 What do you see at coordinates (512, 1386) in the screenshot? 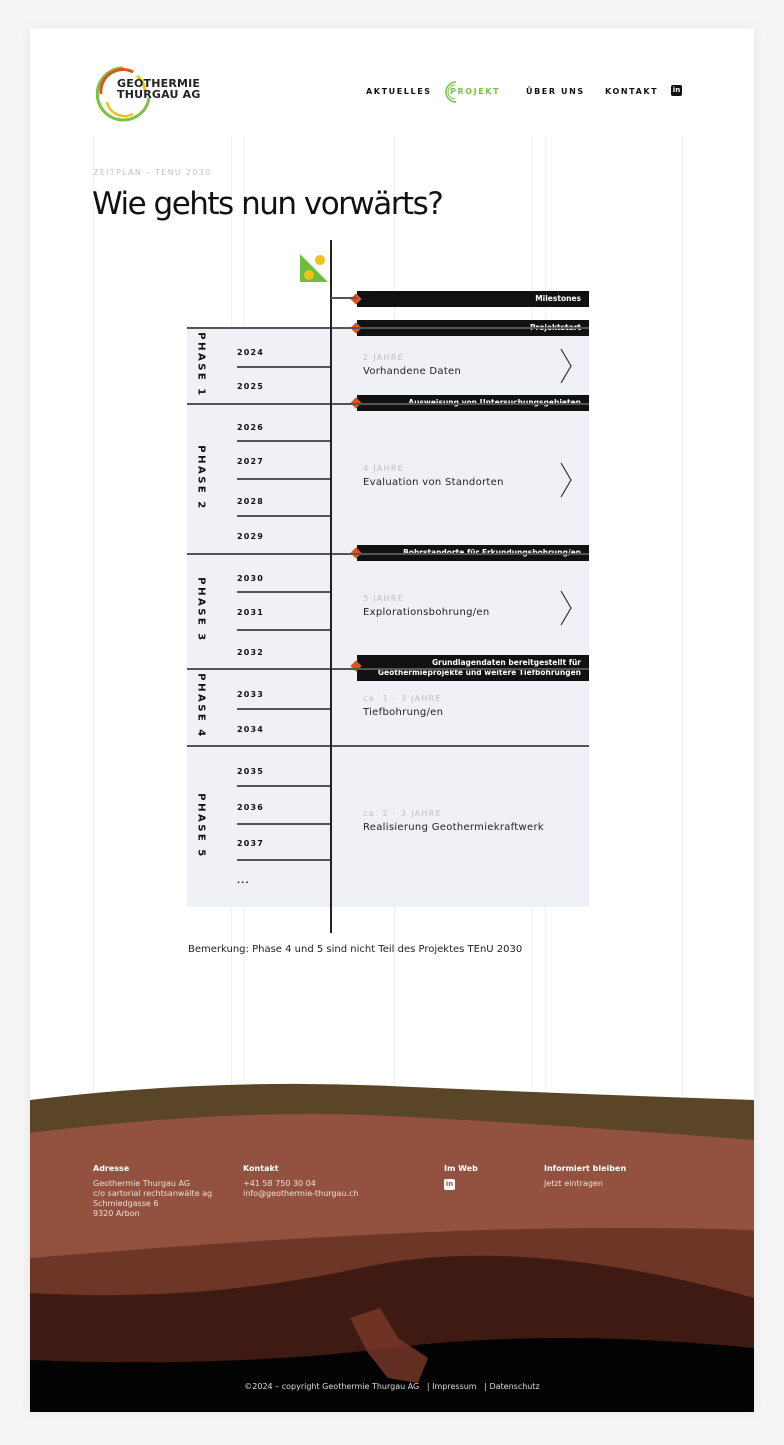
I see `datenschutz-link: | Datenschutz` at bounding box center [512, 1386].